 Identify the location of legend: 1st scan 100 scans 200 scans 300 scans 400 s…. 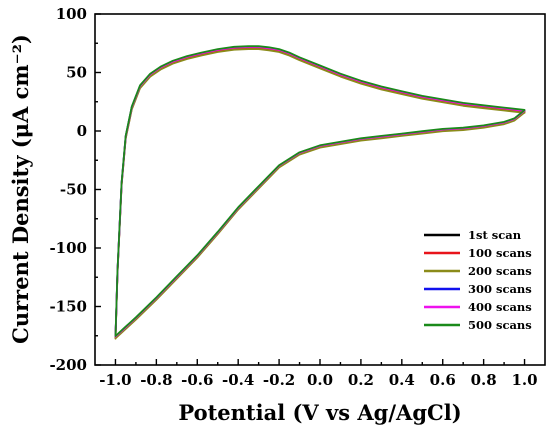
(478, 280).